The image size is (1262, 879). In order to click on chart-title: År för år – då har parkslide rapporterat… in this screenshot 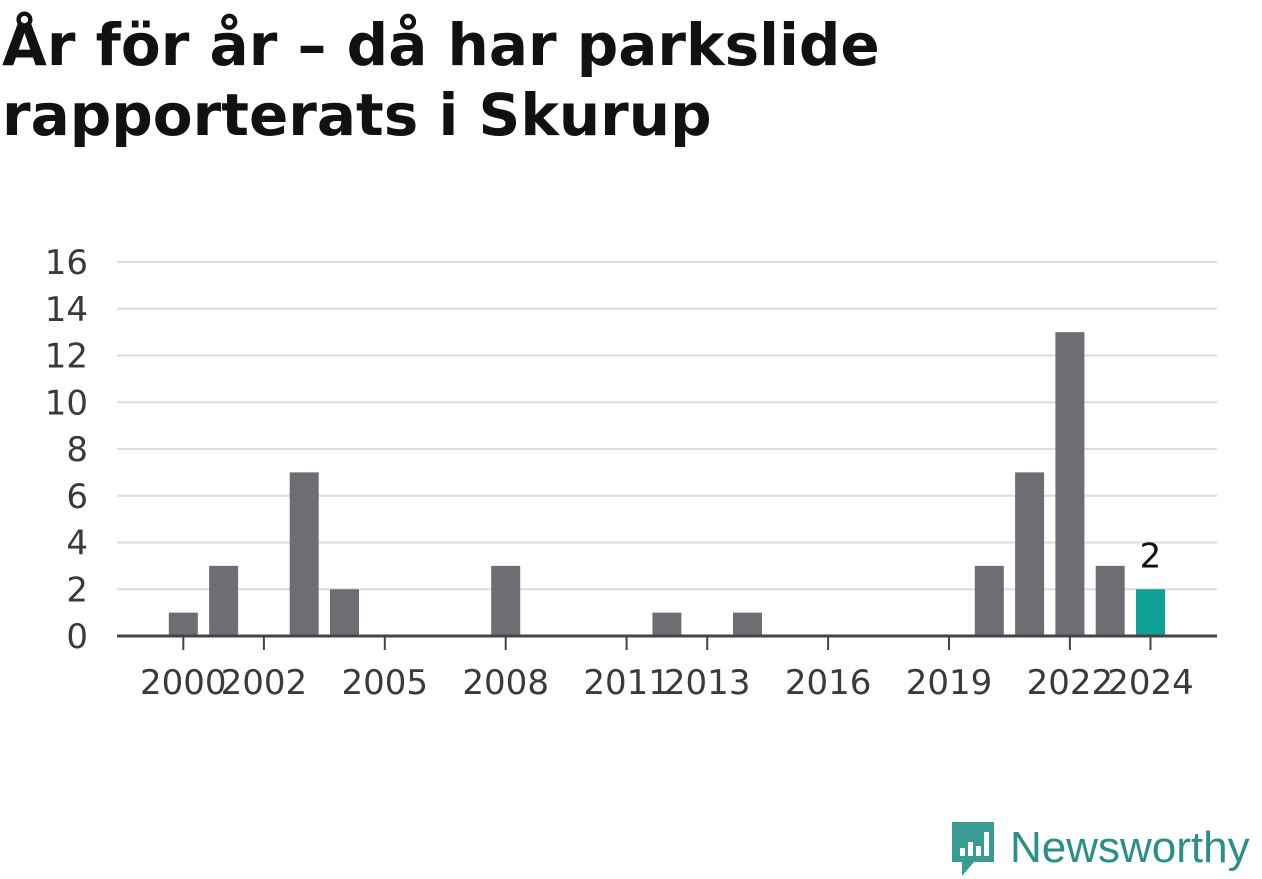, I will do `click(441, 80)`.